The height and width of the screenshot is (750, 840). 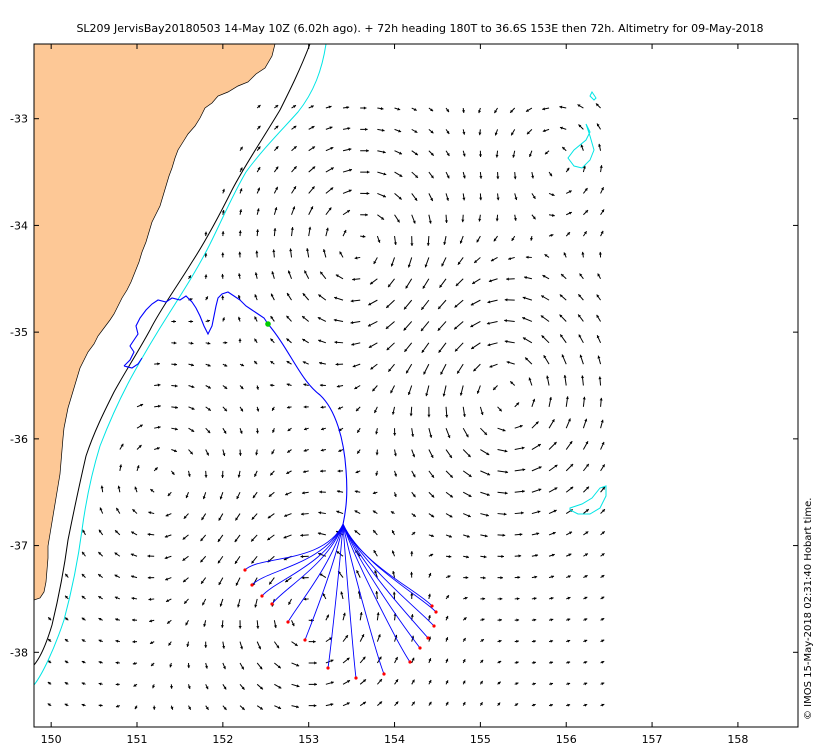 What do you see at coordinates (51, 739) in the screenshot?
I see `x-tick-label: 150` at bounding box center [51, 739].